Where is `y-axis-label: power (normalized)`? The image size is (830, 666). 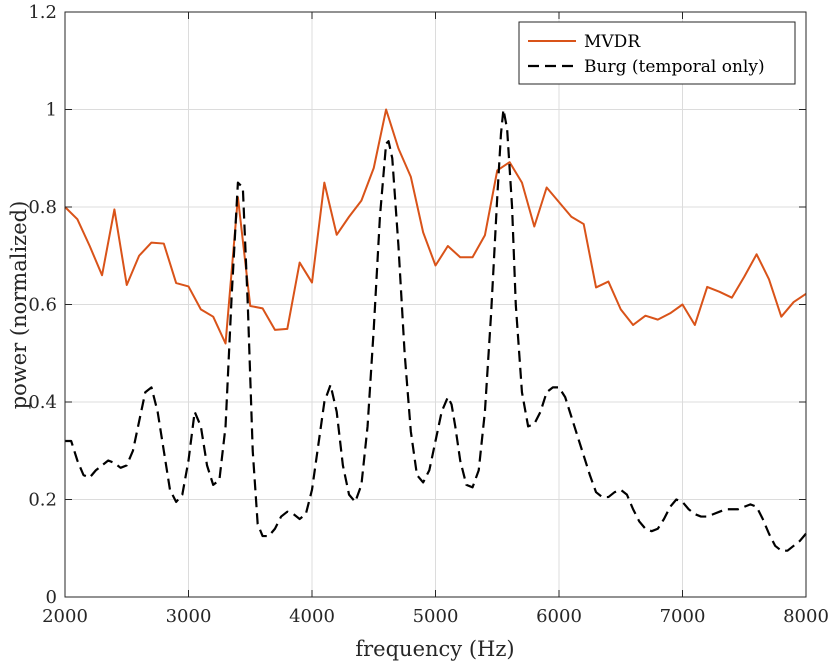
y-axis-label: power (normalized) is located at coordinates (19, 305).